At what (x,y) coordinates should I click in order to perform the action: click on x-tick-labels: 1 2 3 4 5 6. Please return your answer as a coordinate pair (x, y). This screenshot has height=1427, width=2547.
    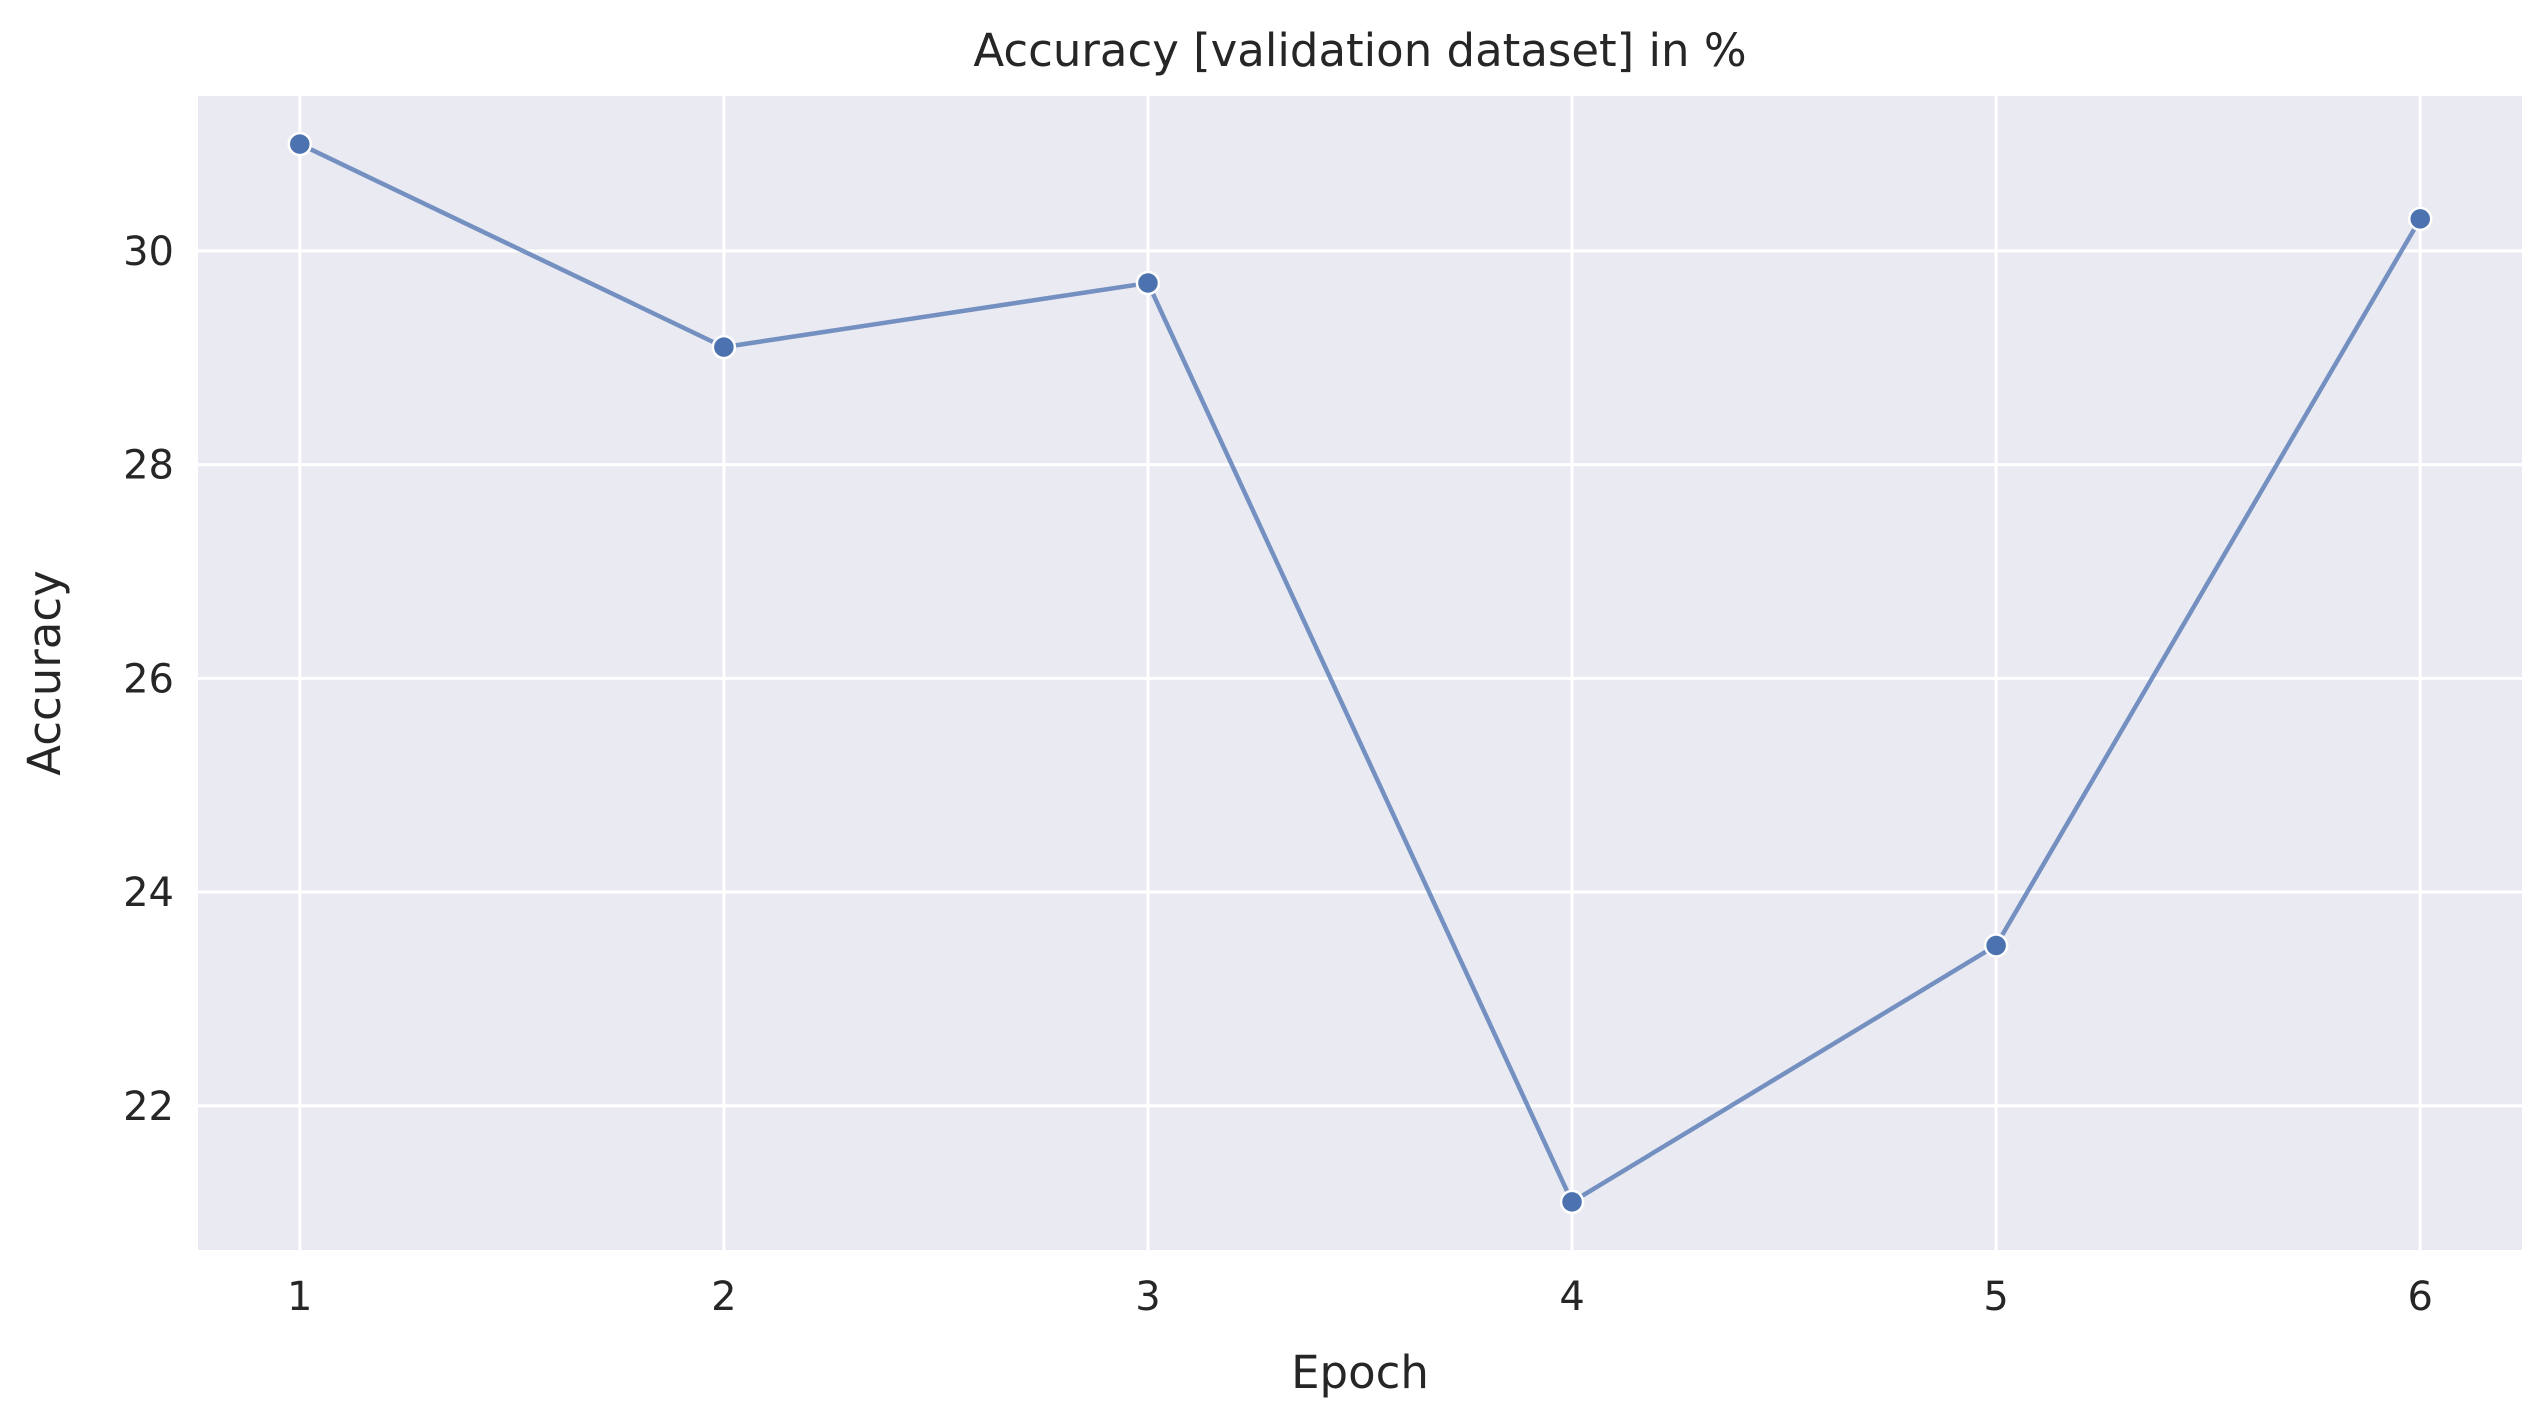
    Looking at the image, I should click on (1360, 1297).